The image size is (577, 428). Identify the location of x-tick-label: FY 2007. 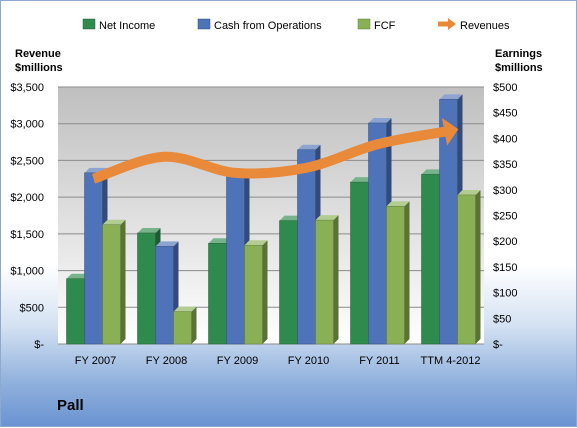
(95, 361).